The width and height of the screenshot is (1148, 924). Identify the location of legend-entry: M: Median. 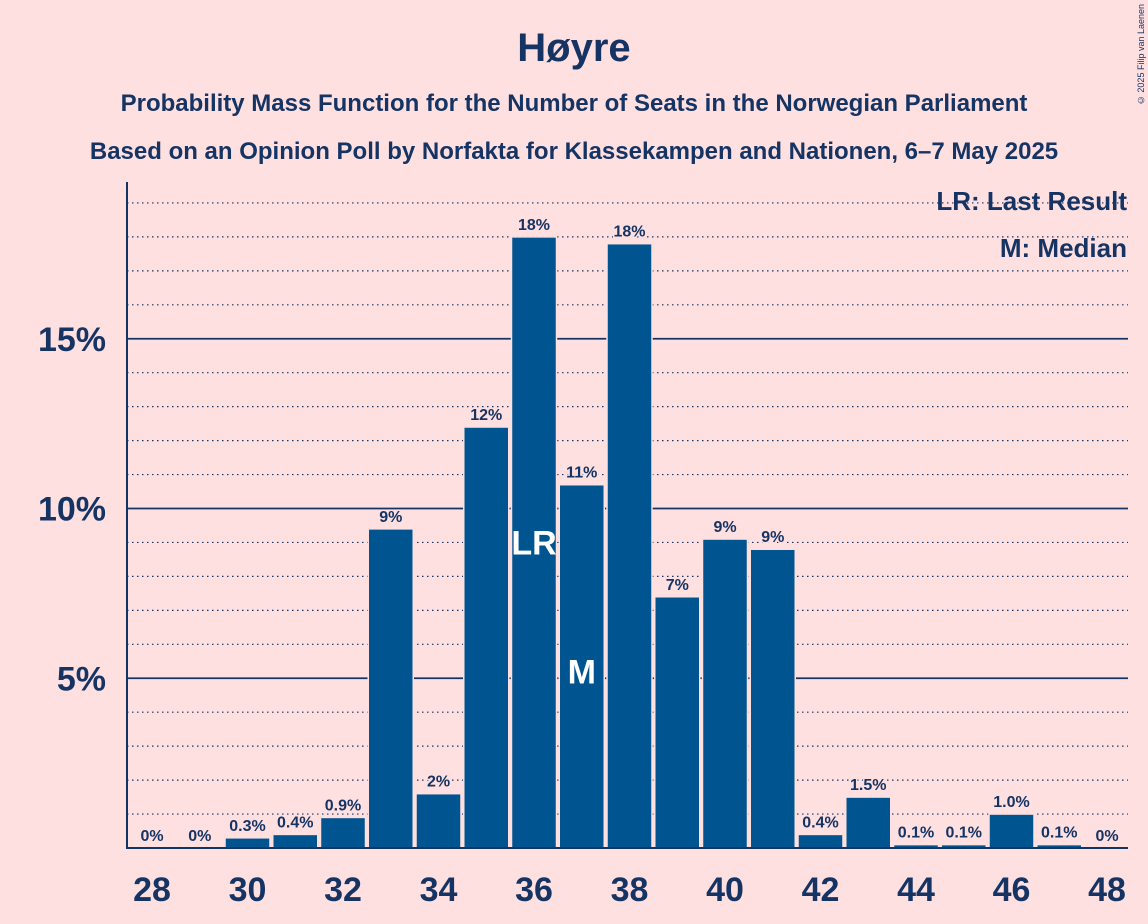
(1063, 248).